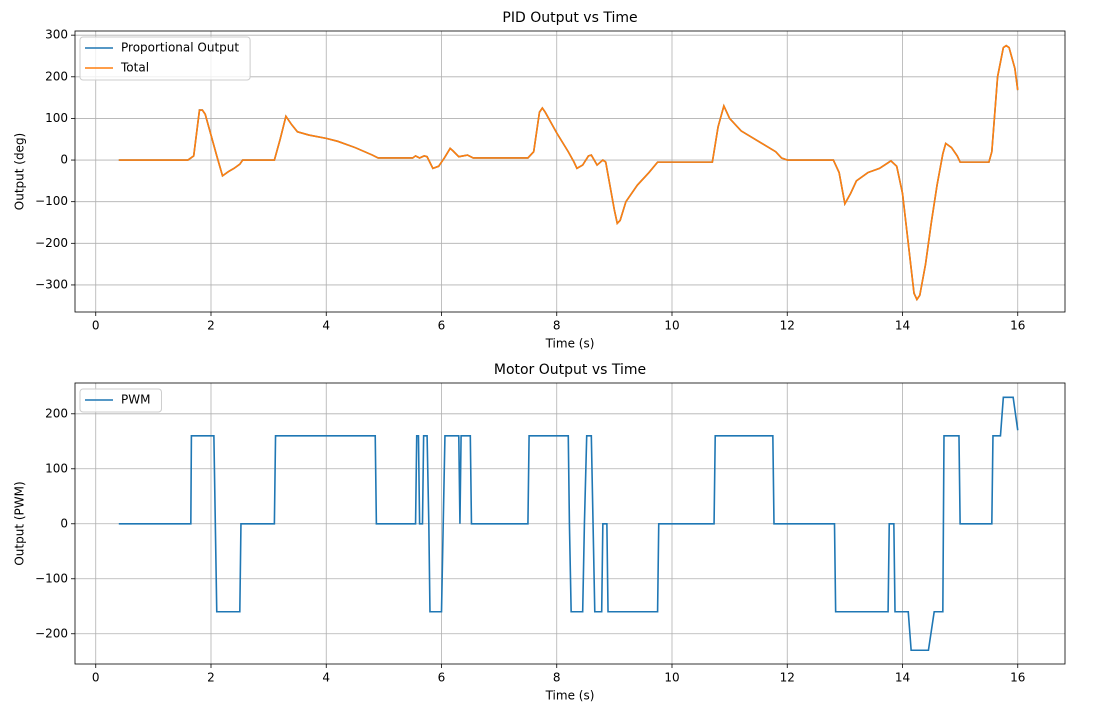 The width and height of the screenshot is (1094, 710). What do you see at coordinates (570, 370) in the screenshot?
I see `chart-title: Motor Output vs Time` at bounding box center [570, 370].